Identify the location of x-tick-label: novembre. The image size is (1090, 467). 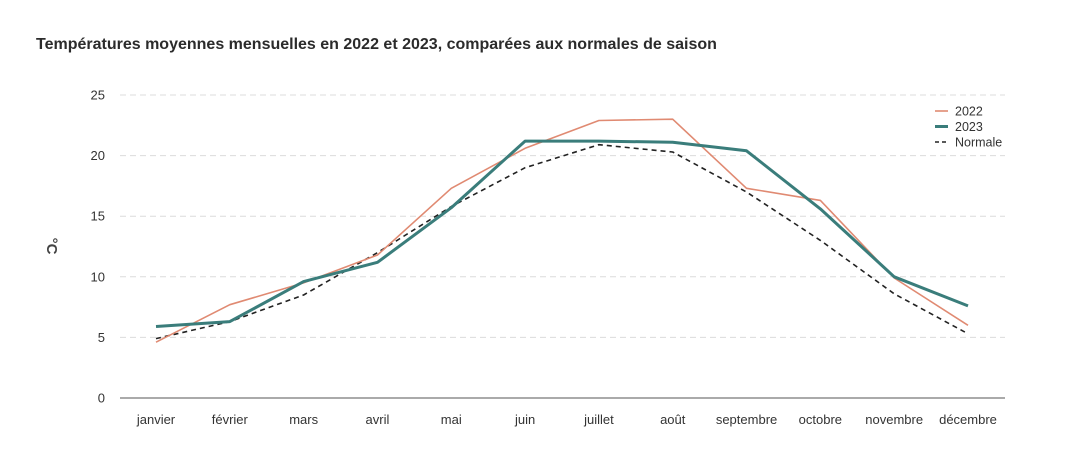
(894, 419).